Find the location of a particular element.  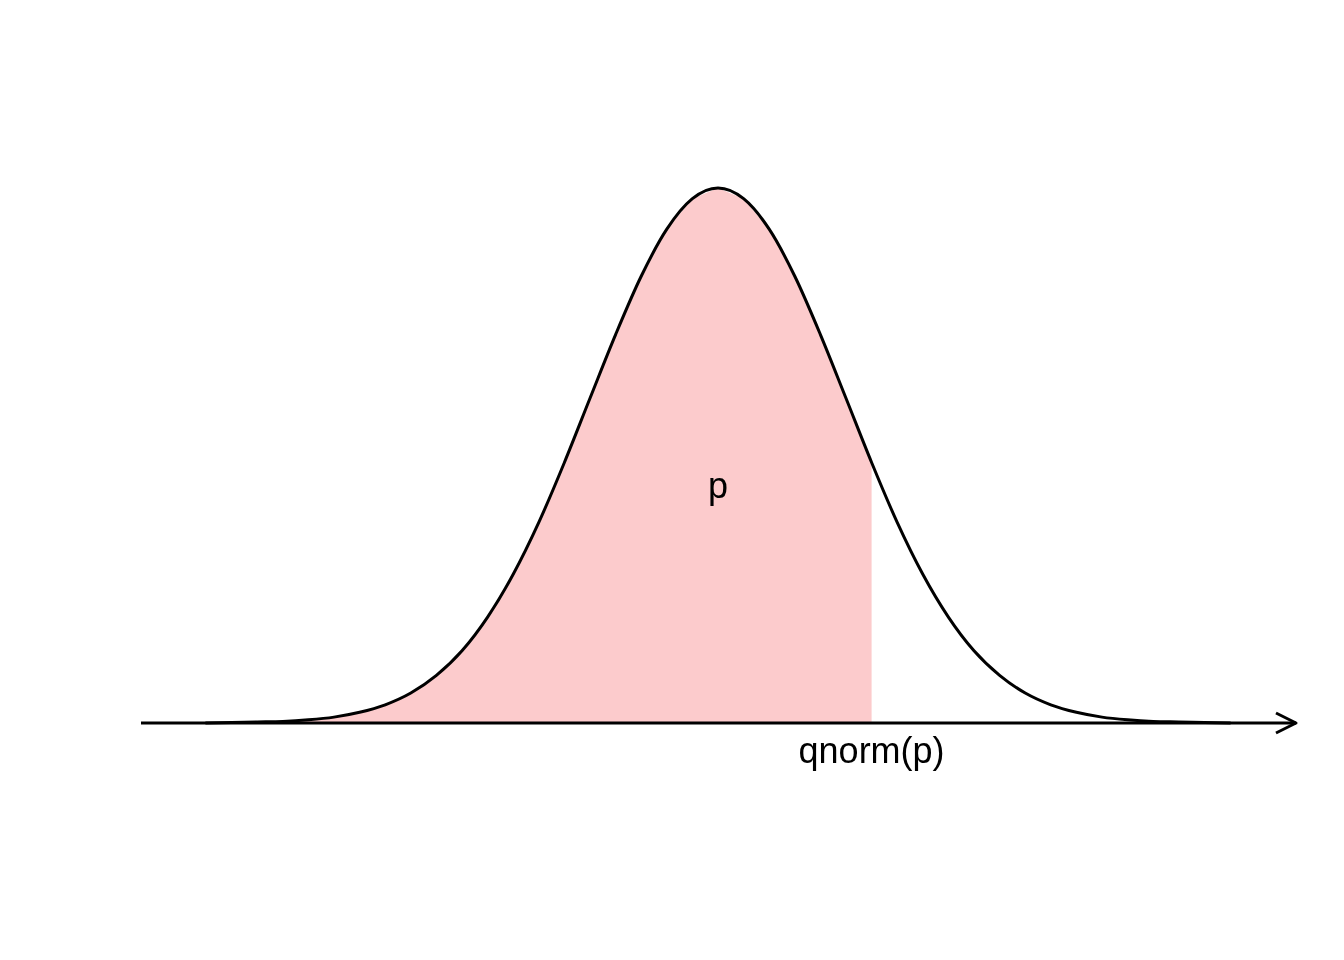

annotation: p is located at coordinates (718, 485).